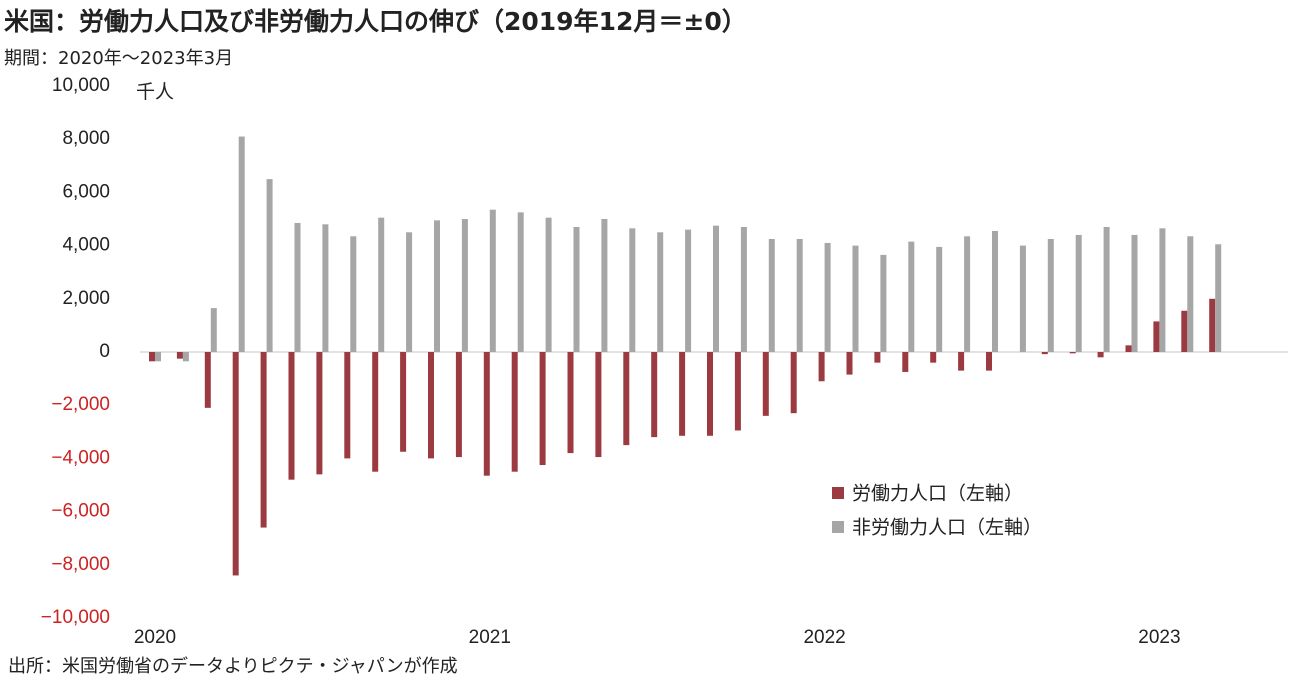 This screenshot has width=1294, height=678. What do you see at coordinates (86, 138) in the screenshot?
I see `y-tick-label: 8,000` at bounding box center [86, 138].